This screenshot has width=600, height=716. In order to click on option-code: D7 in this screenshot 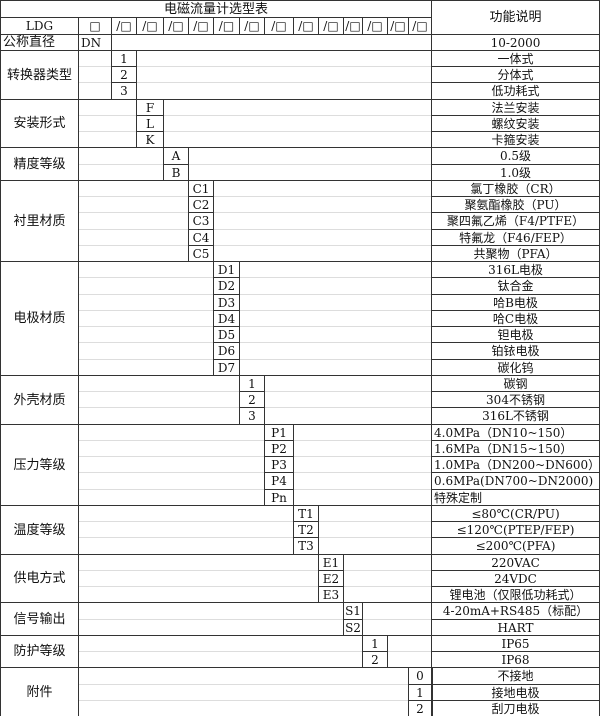, I will do `click(226, 367)`.